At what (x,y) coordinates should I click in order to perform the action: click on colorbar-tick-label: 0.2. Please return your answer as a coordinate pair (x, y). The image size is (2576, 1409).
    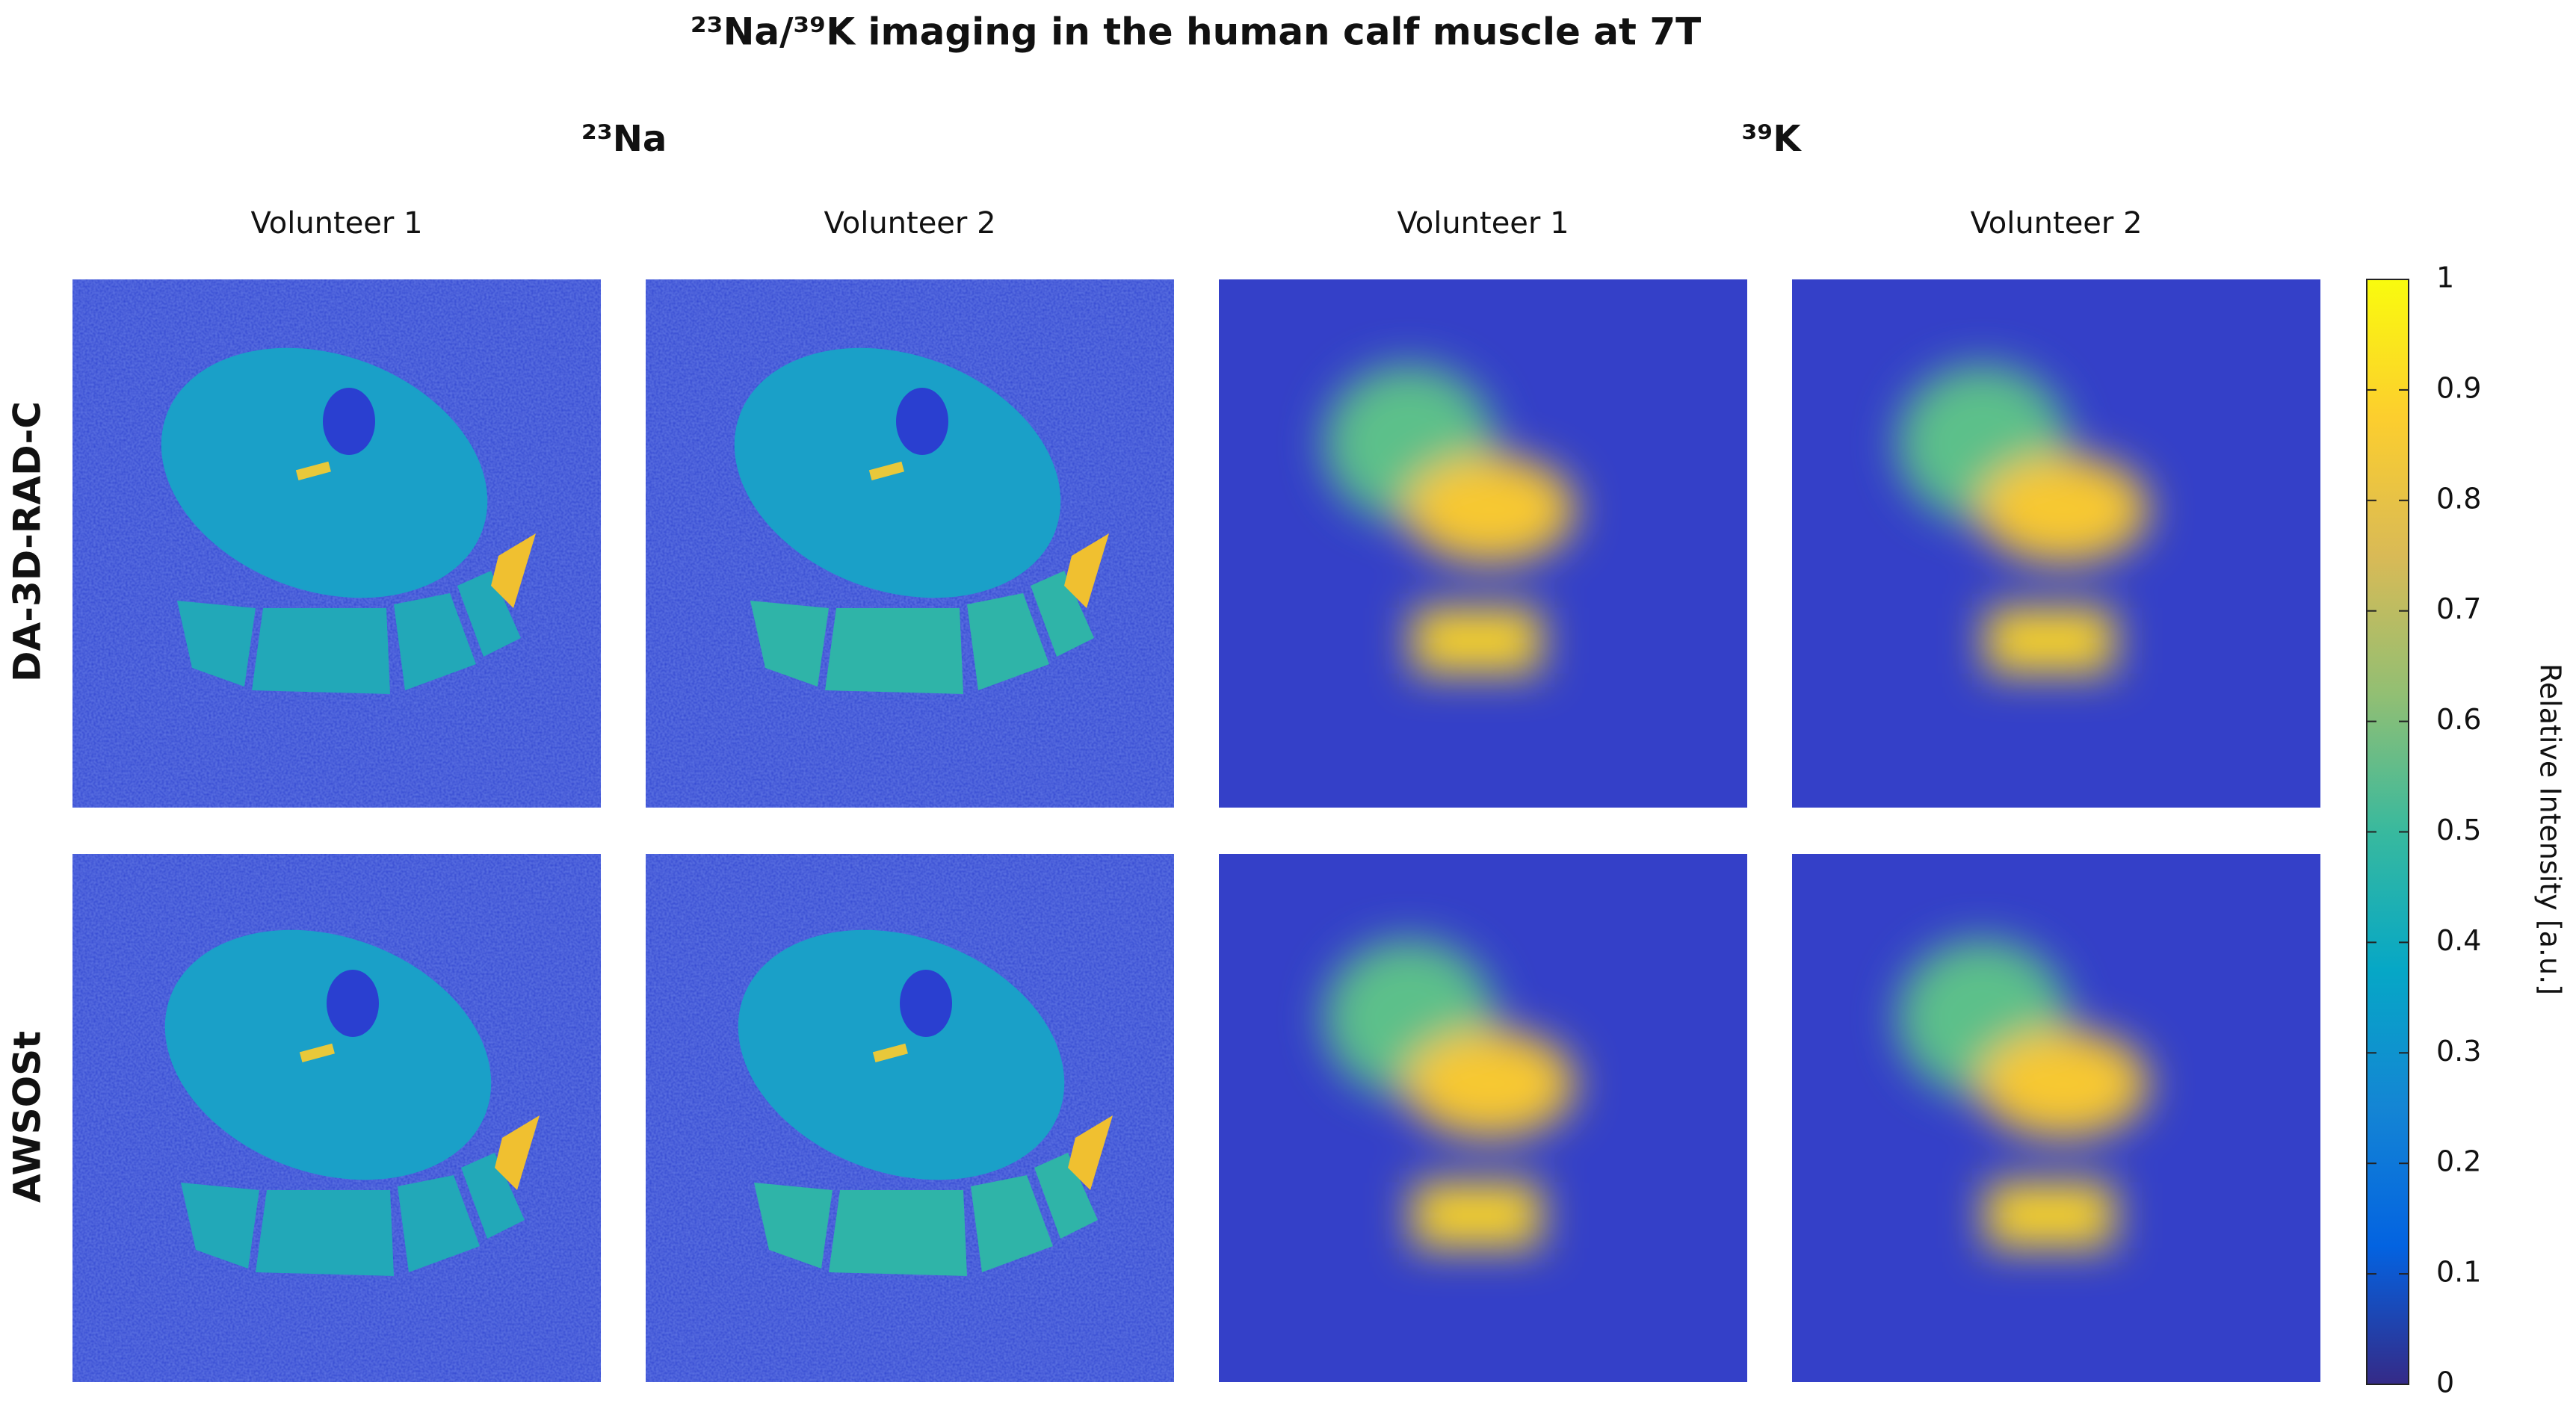
    Looking at the image, I should click on (2459, 1161).